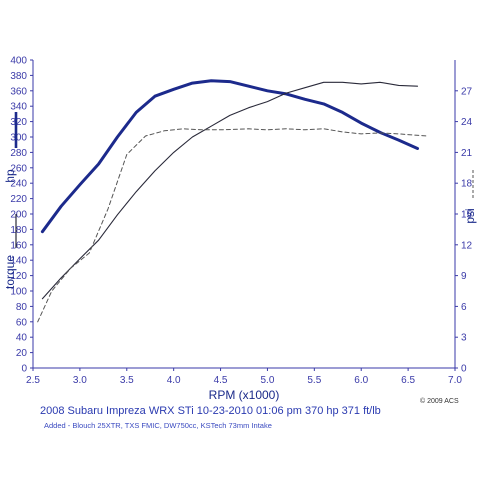 The width and height of the screenshot is (480, 480). I want to click on x-tick-label: 4.0, so click(174, 380).